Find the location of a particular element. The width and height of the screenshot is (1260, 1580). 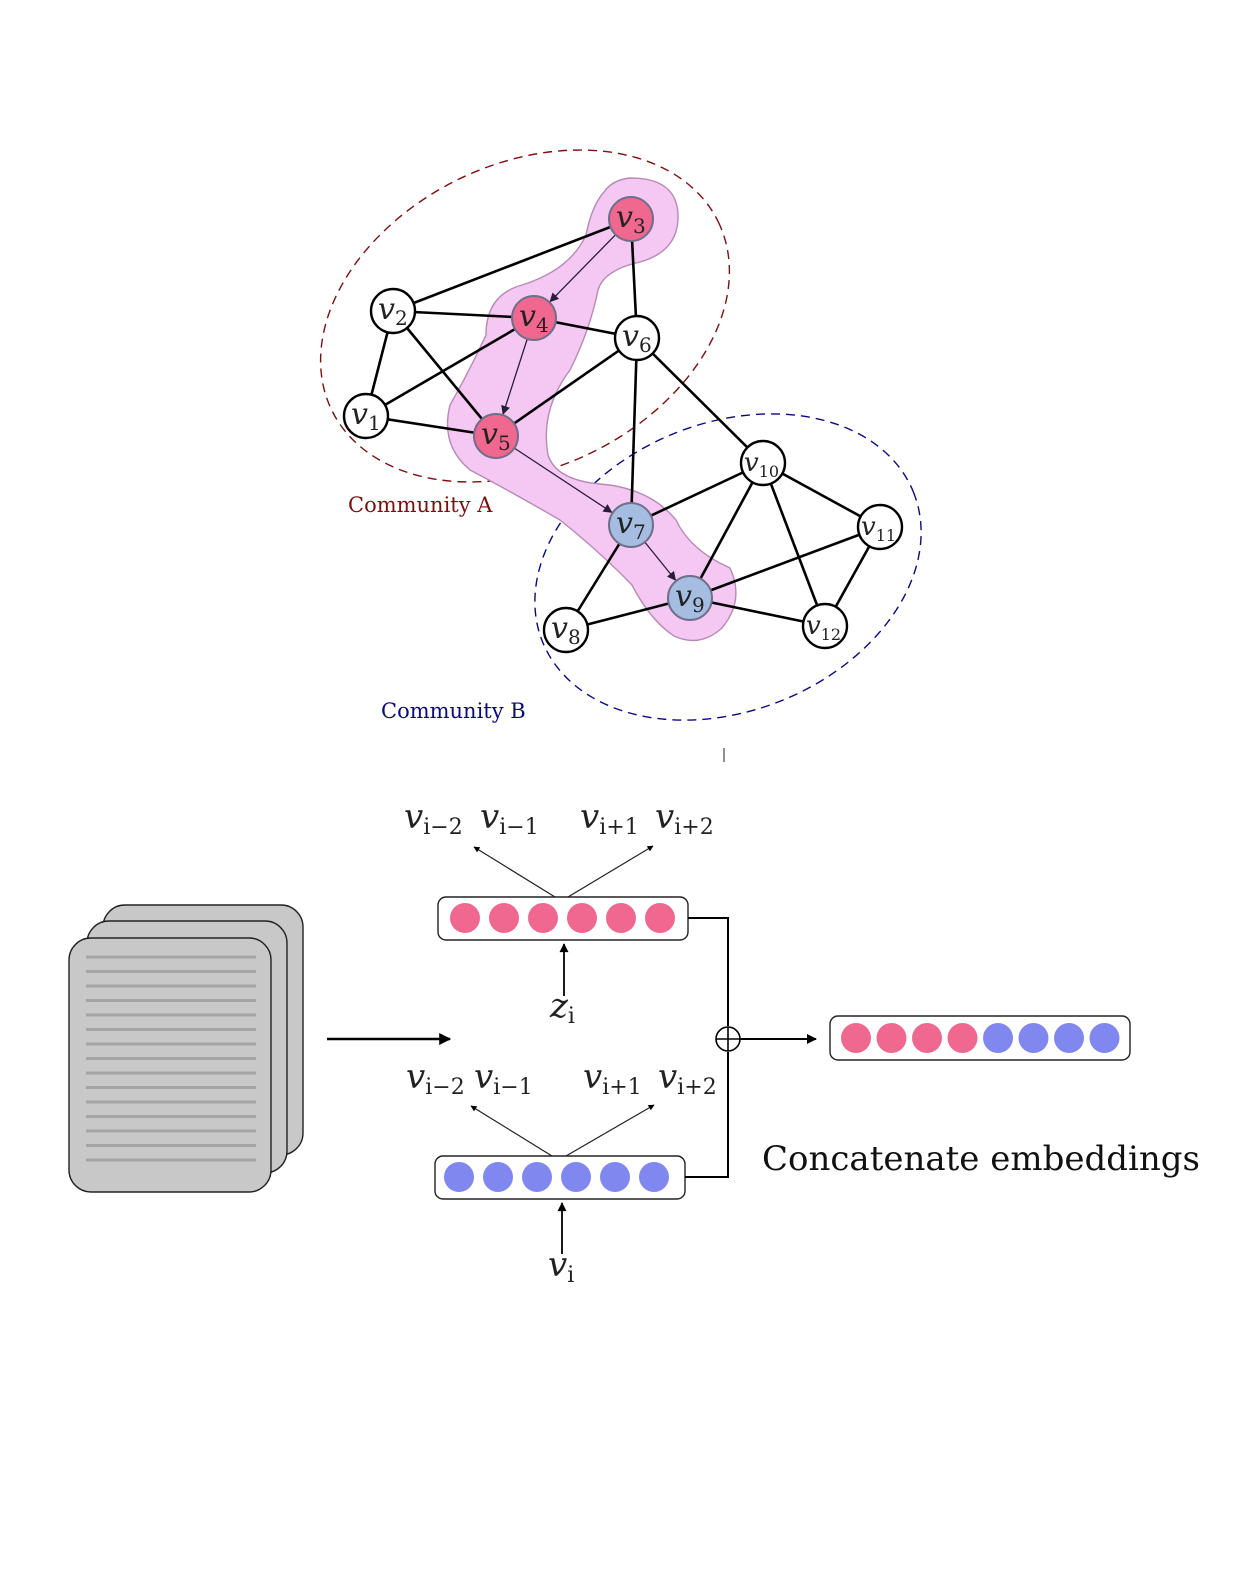

community-a-label: Community A is located at coordinates (420, 505).